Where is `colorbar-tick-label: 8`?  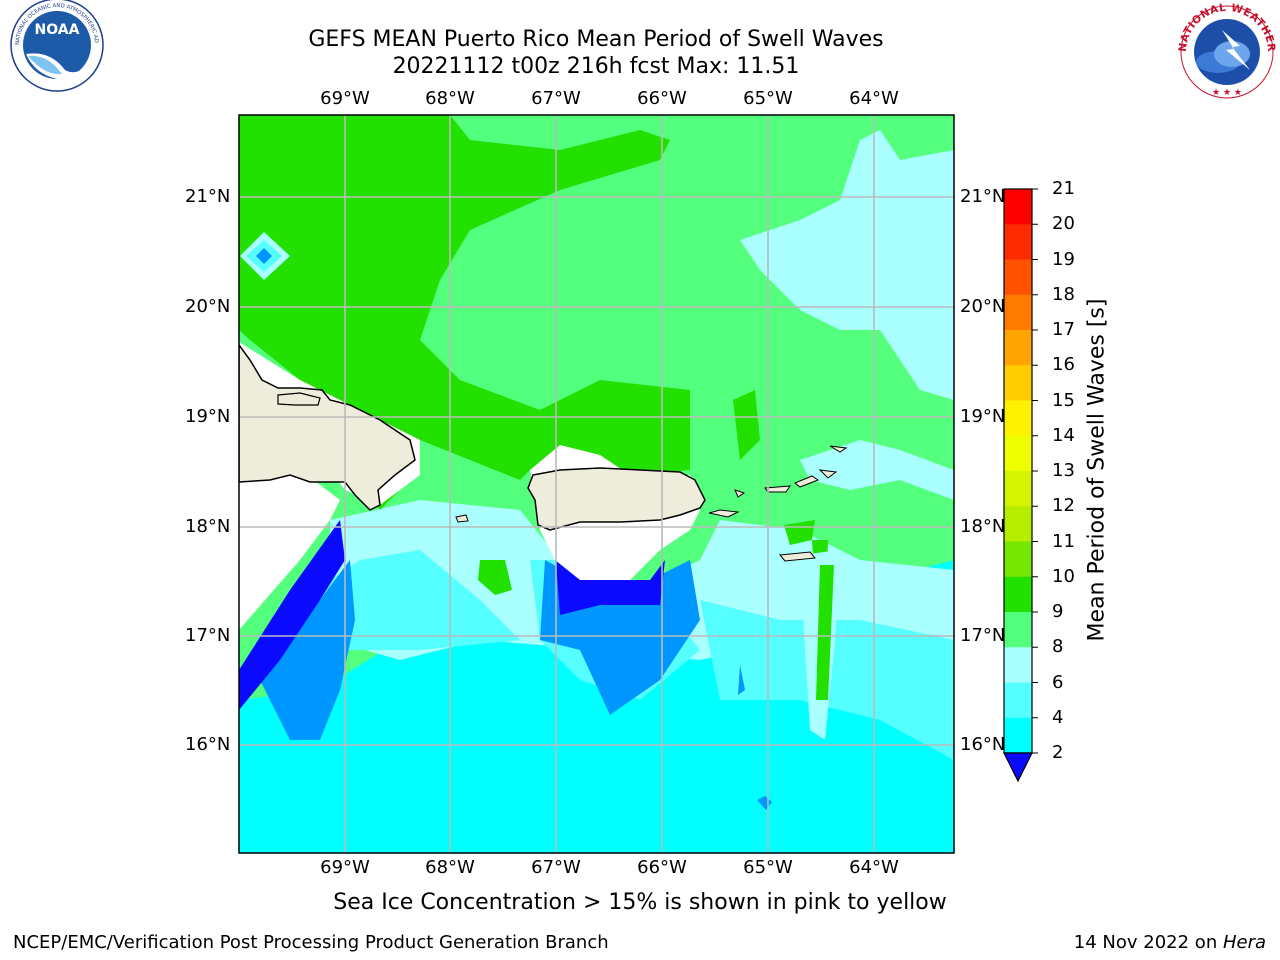 colorbar-tick-label: 8 is located at coordinates (1058, 647).